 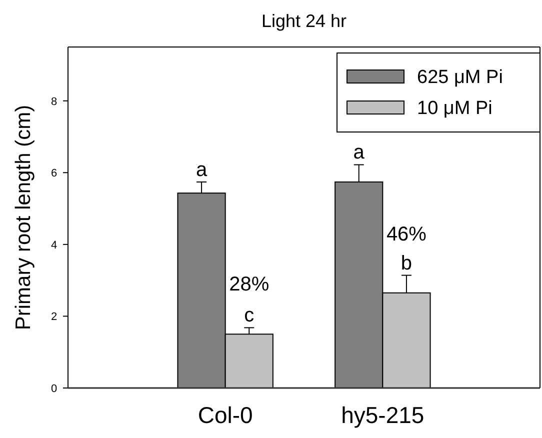 I want to click on annotation: 46%, so click(x=406, y=234).